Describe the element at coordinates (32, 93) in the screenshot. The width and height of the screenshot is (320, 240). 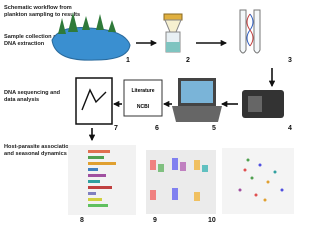
I see `section-label: DNA sequencing and` at that location.